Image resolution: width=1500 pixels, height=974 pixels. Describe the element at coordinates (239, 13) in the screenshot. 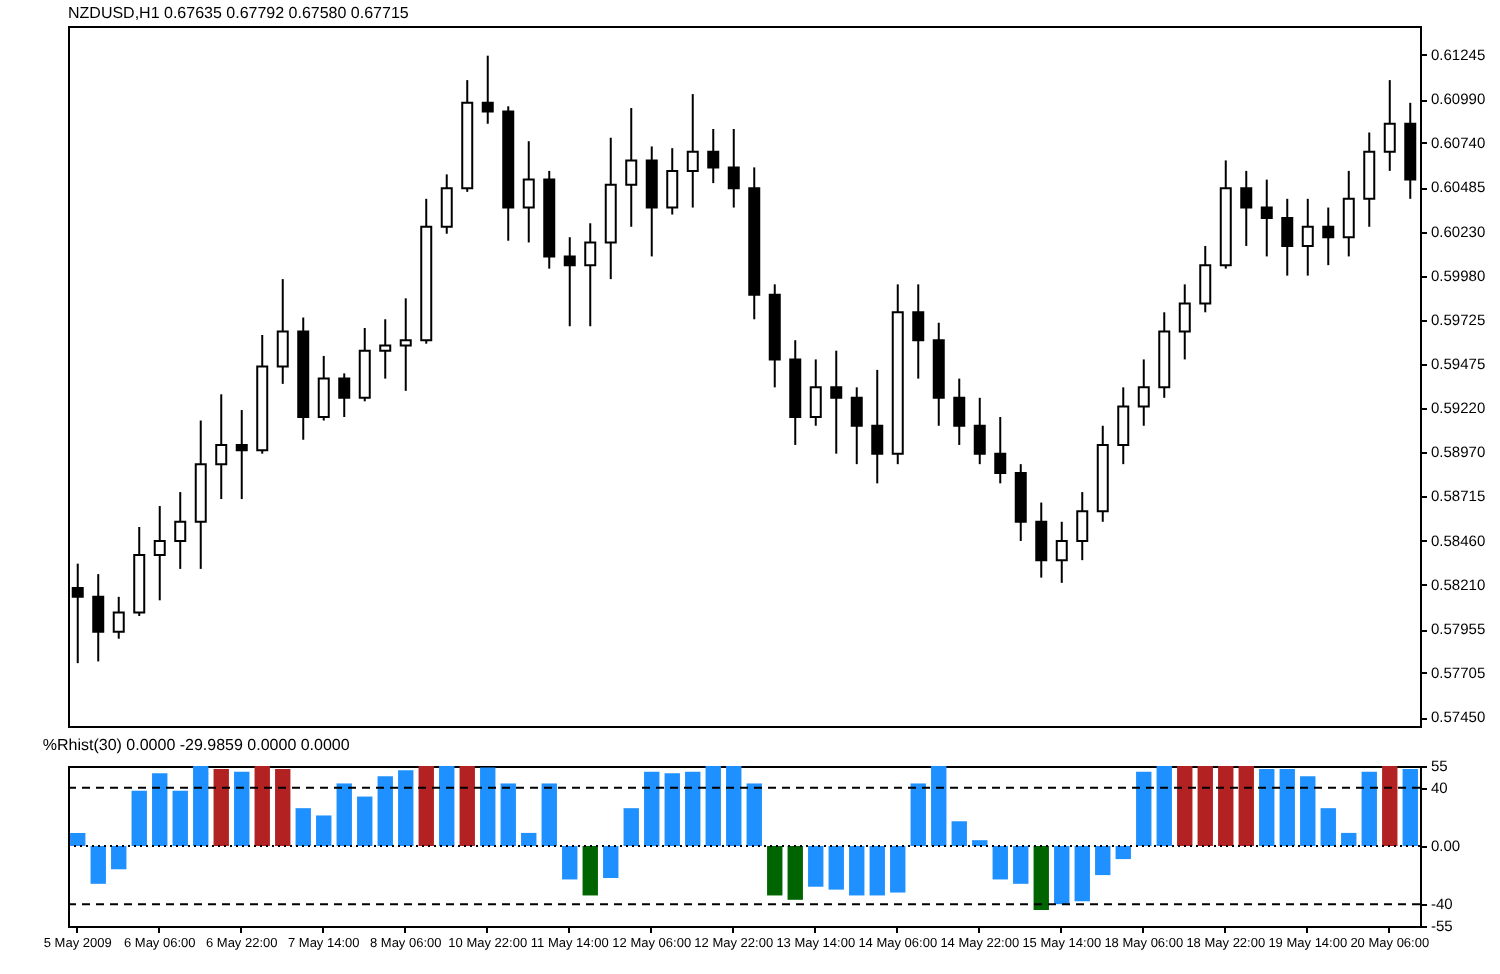

I see `chart-title: NZDUSD,H1 0.67635 0.67792 0.67580 0.67715` at that location.